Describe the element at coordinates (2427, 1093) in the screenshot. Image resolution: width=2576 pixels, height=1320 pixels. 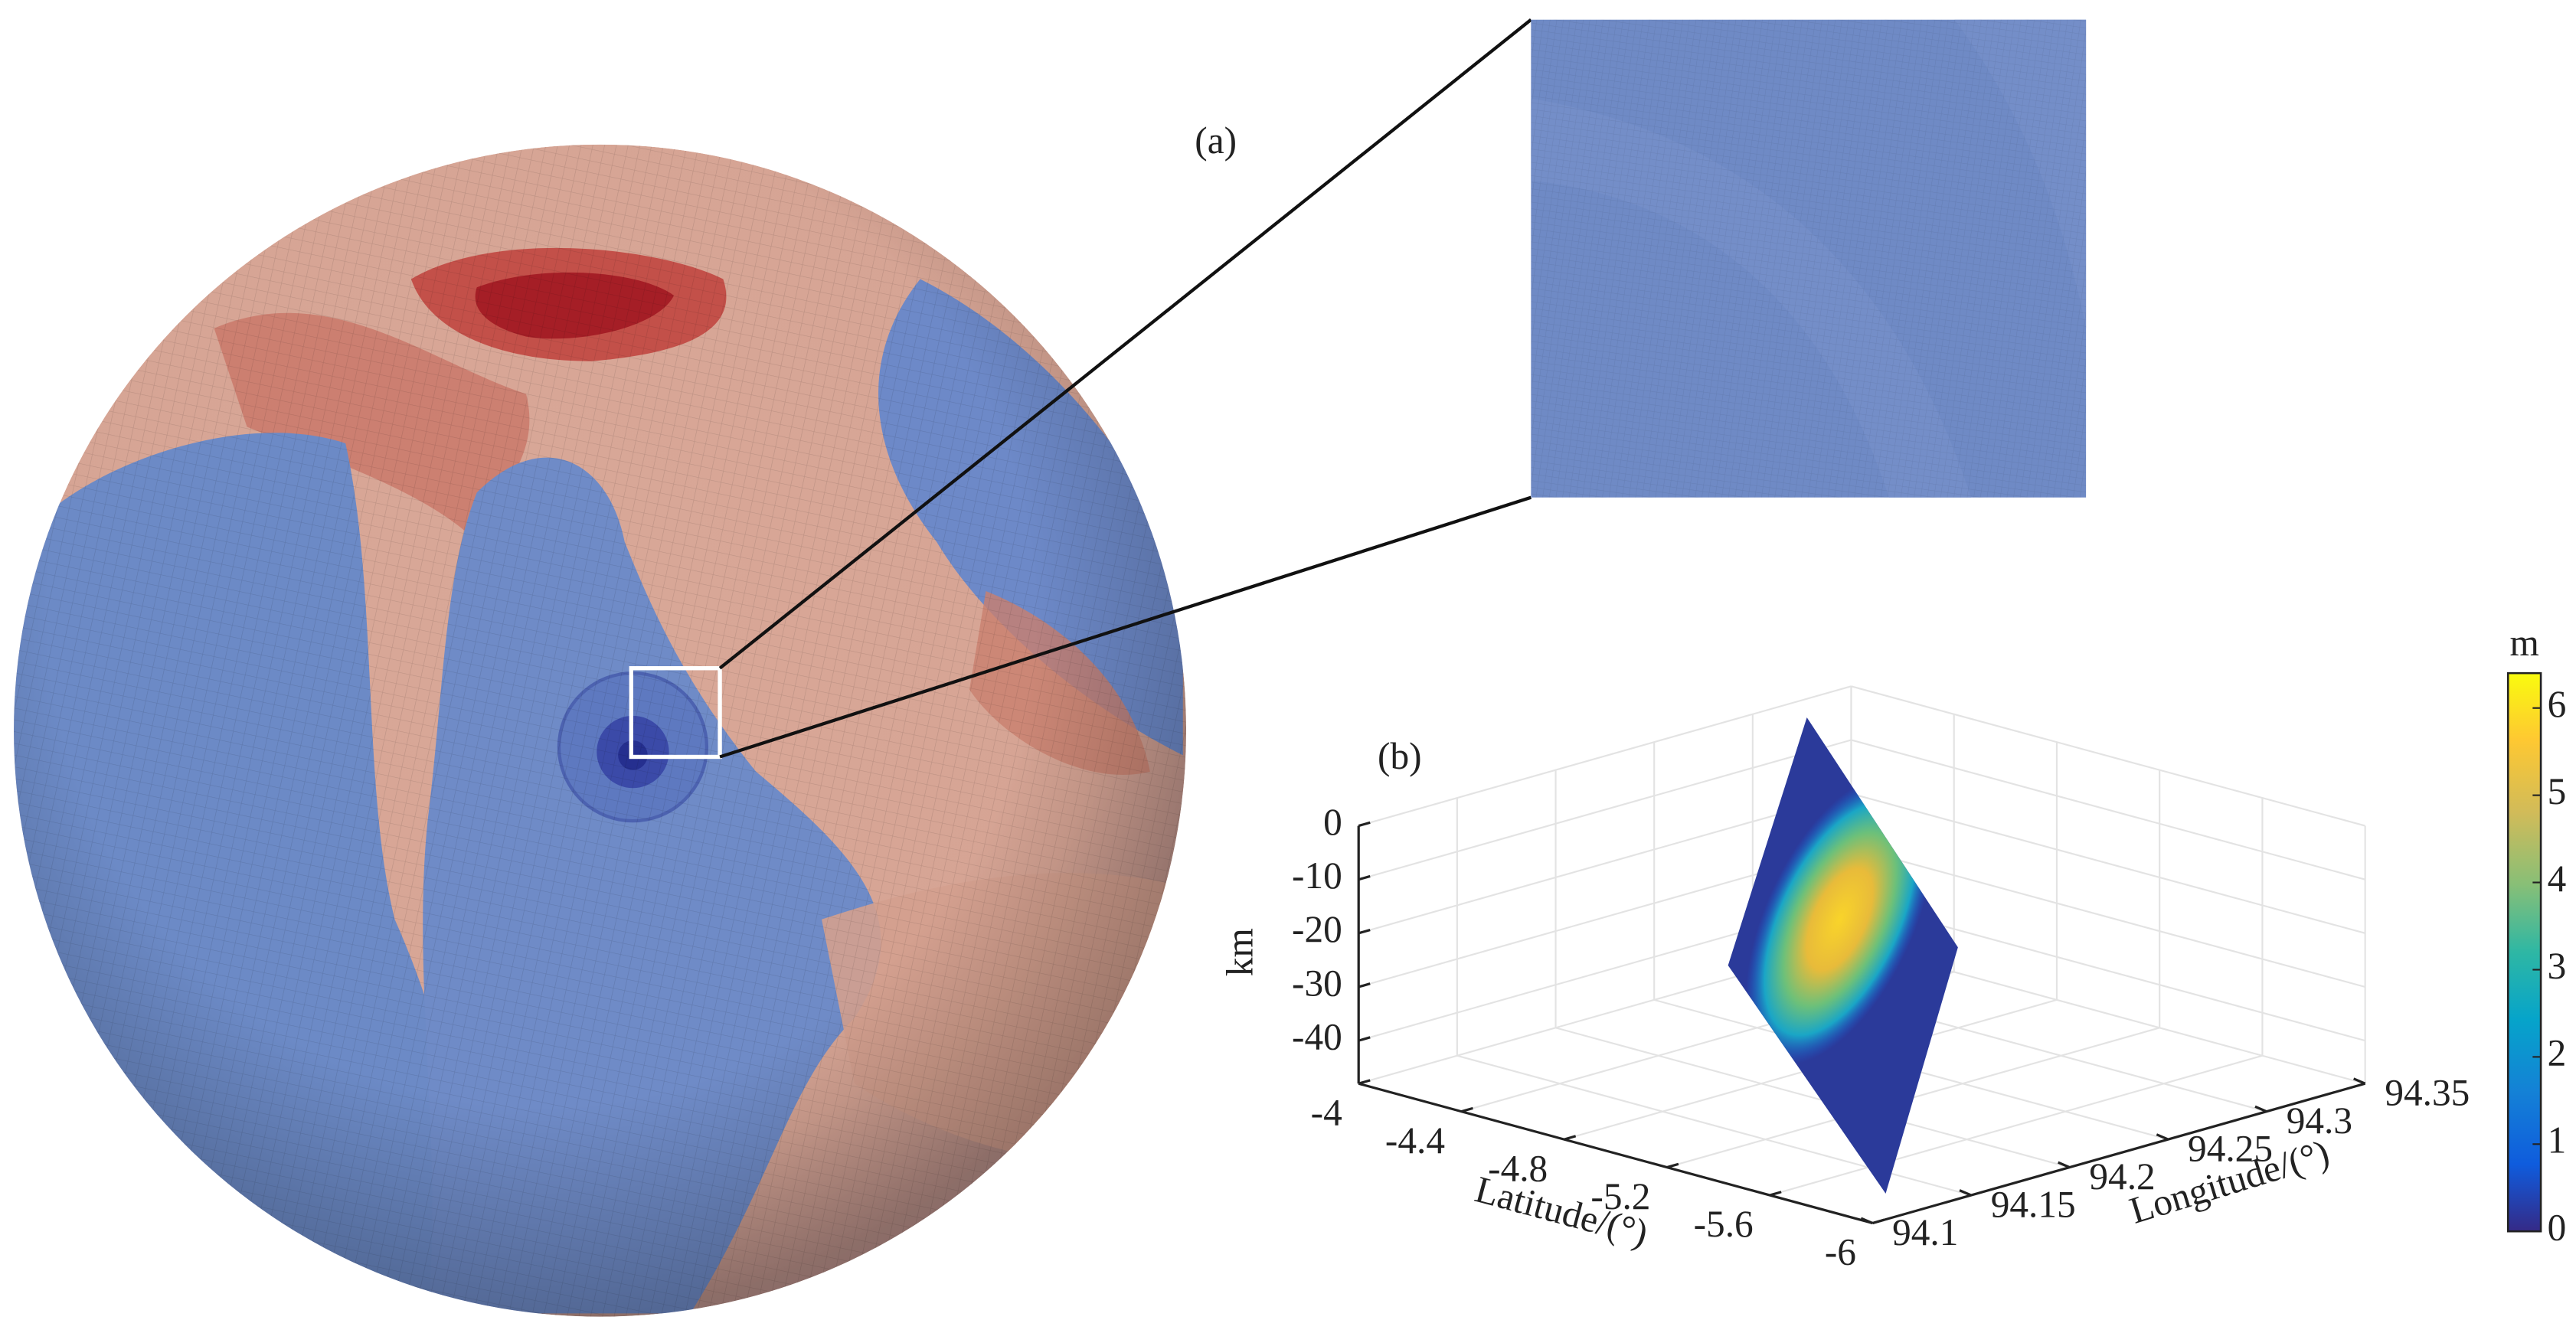
I see `y-tick-label: 94.35` at that location.